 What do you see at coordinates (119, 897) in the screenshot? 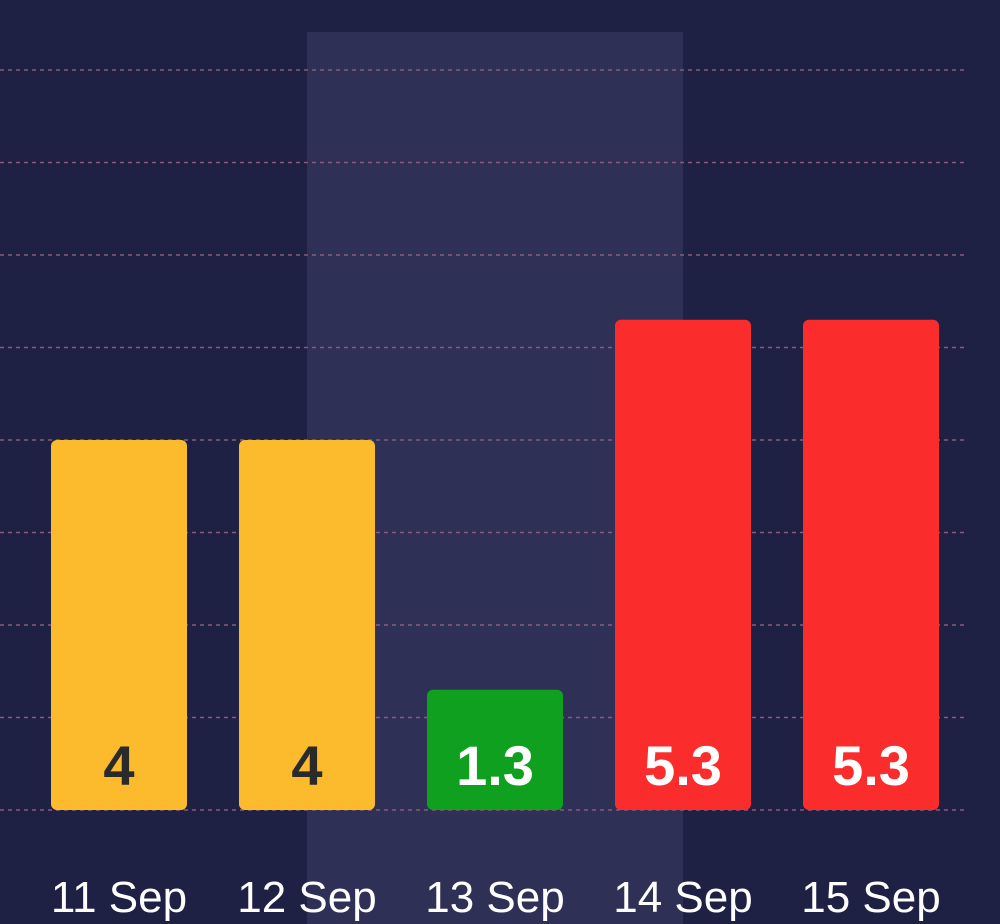
I see `x-tick-label: 11 Sep` at bounding box center [119, 897].